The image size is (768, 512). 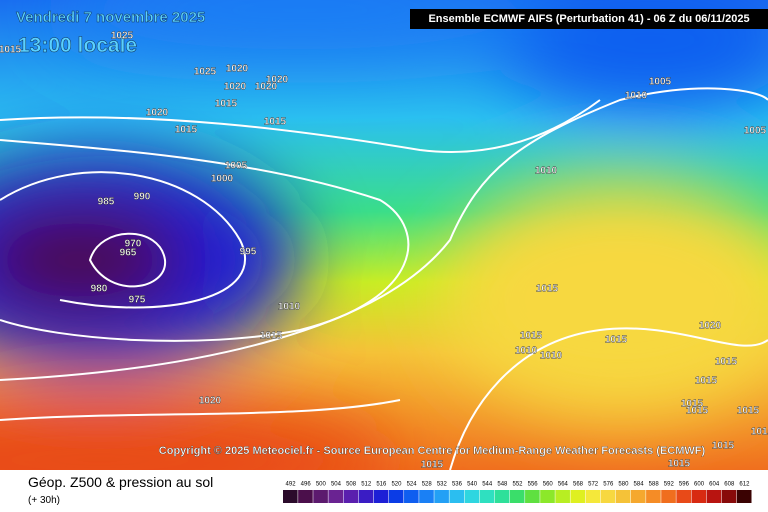 I want to click on isobar-label: 965, so click(x=128, y=253).